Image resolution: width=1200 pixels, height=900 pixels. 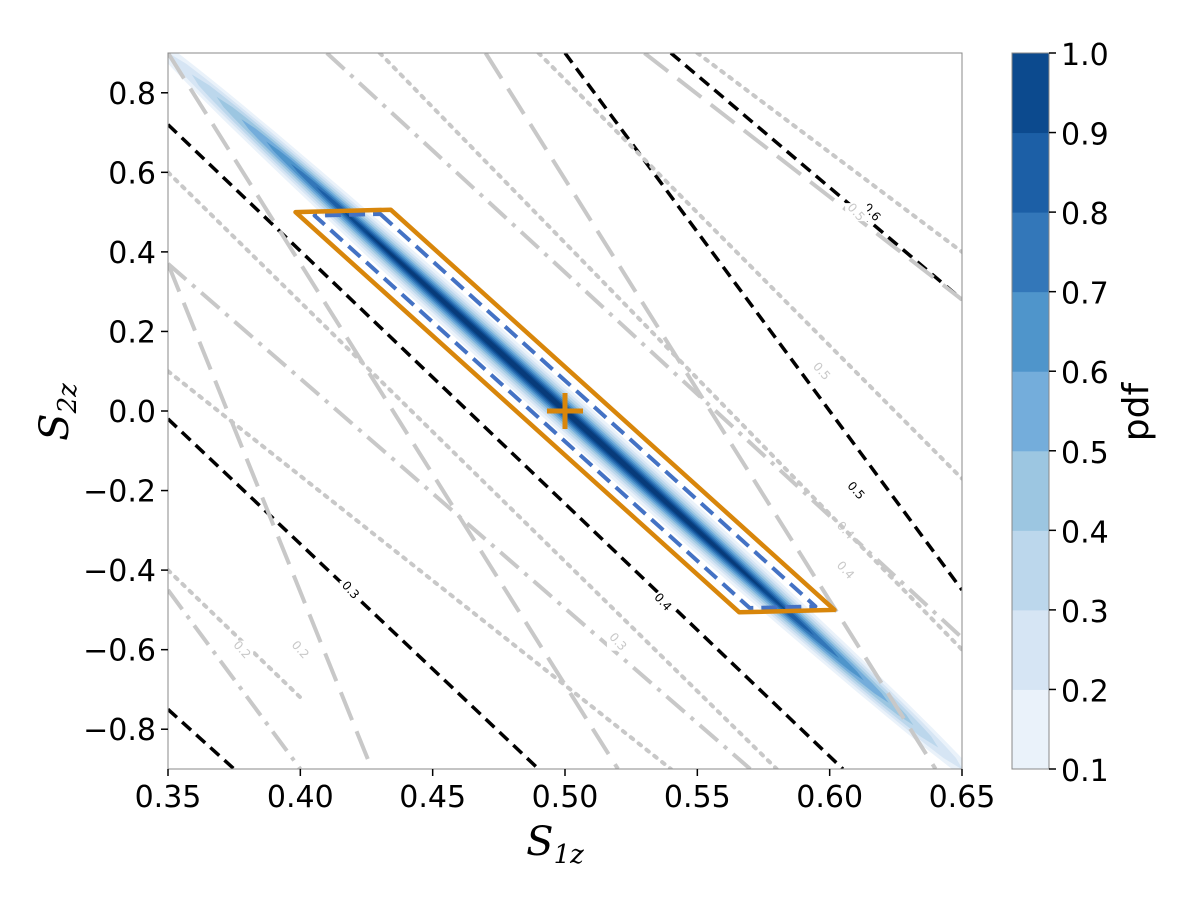 What do you see at coordinates (432, 797) in the screenshot?
I see `x-tick-label: 0.45` at bounding box center [432, 797].